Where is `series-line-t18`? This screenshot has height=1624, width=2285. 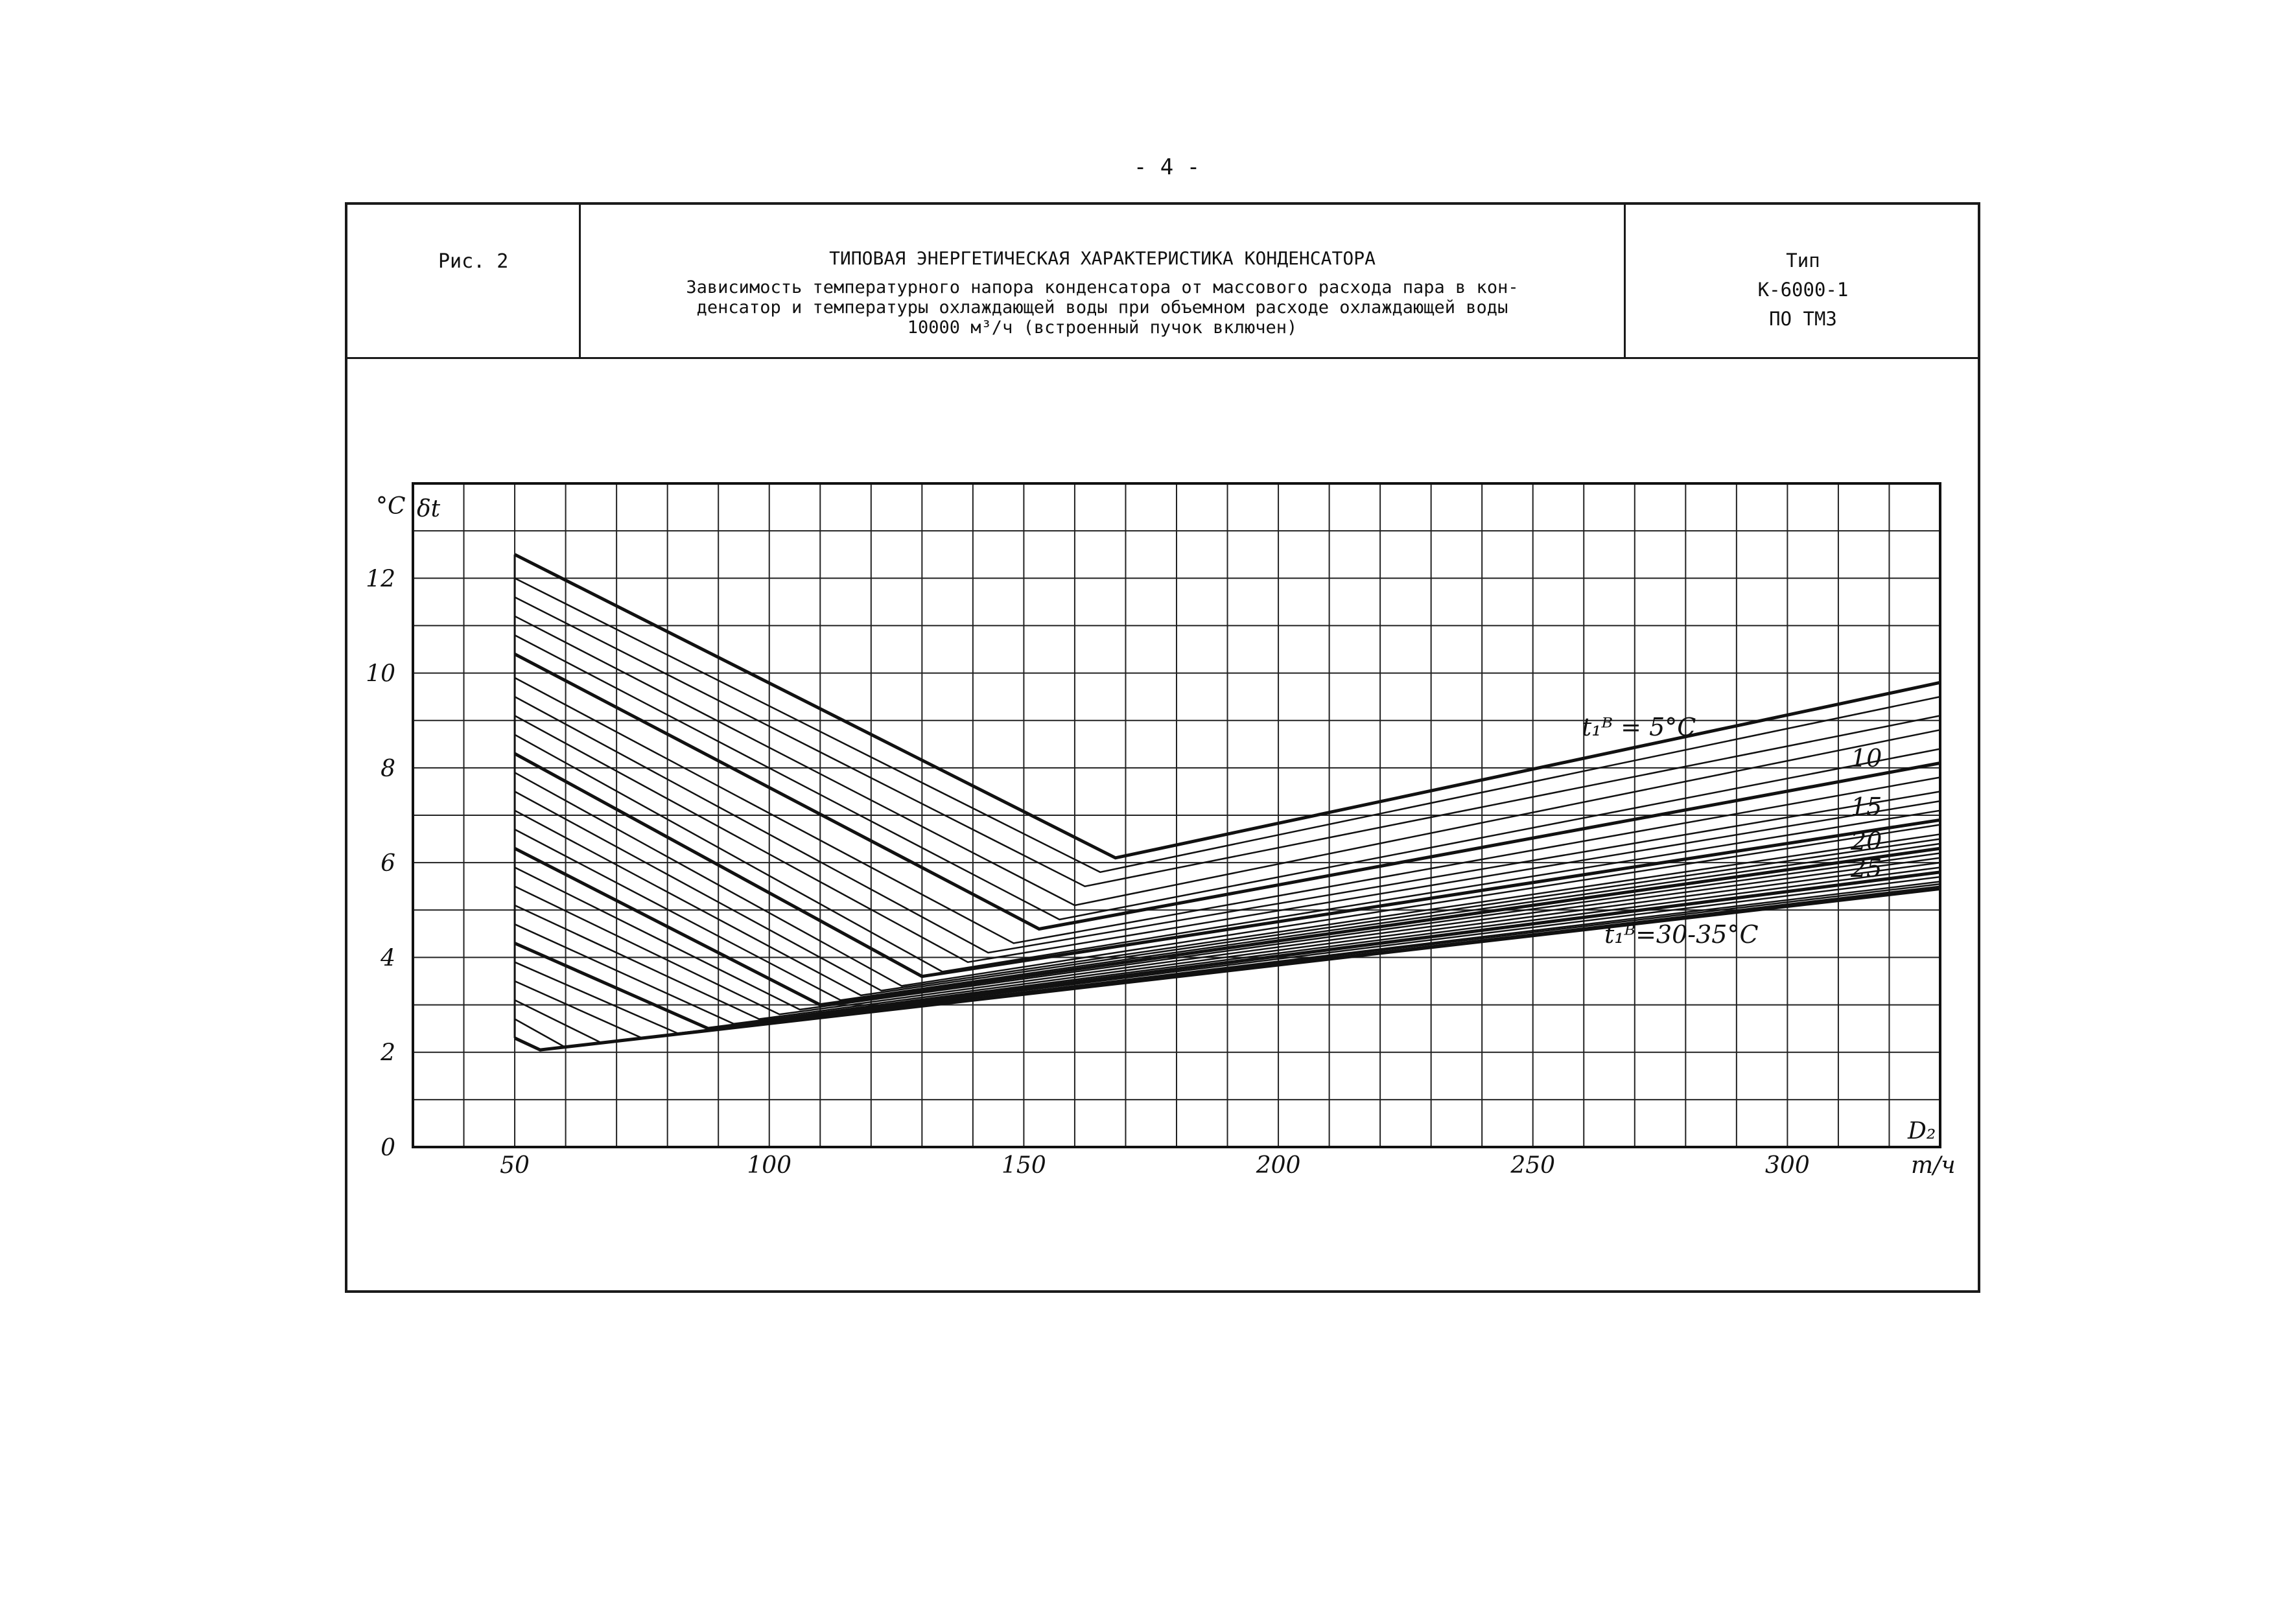
series-line-t18 is located at coordinates (1227, 903).